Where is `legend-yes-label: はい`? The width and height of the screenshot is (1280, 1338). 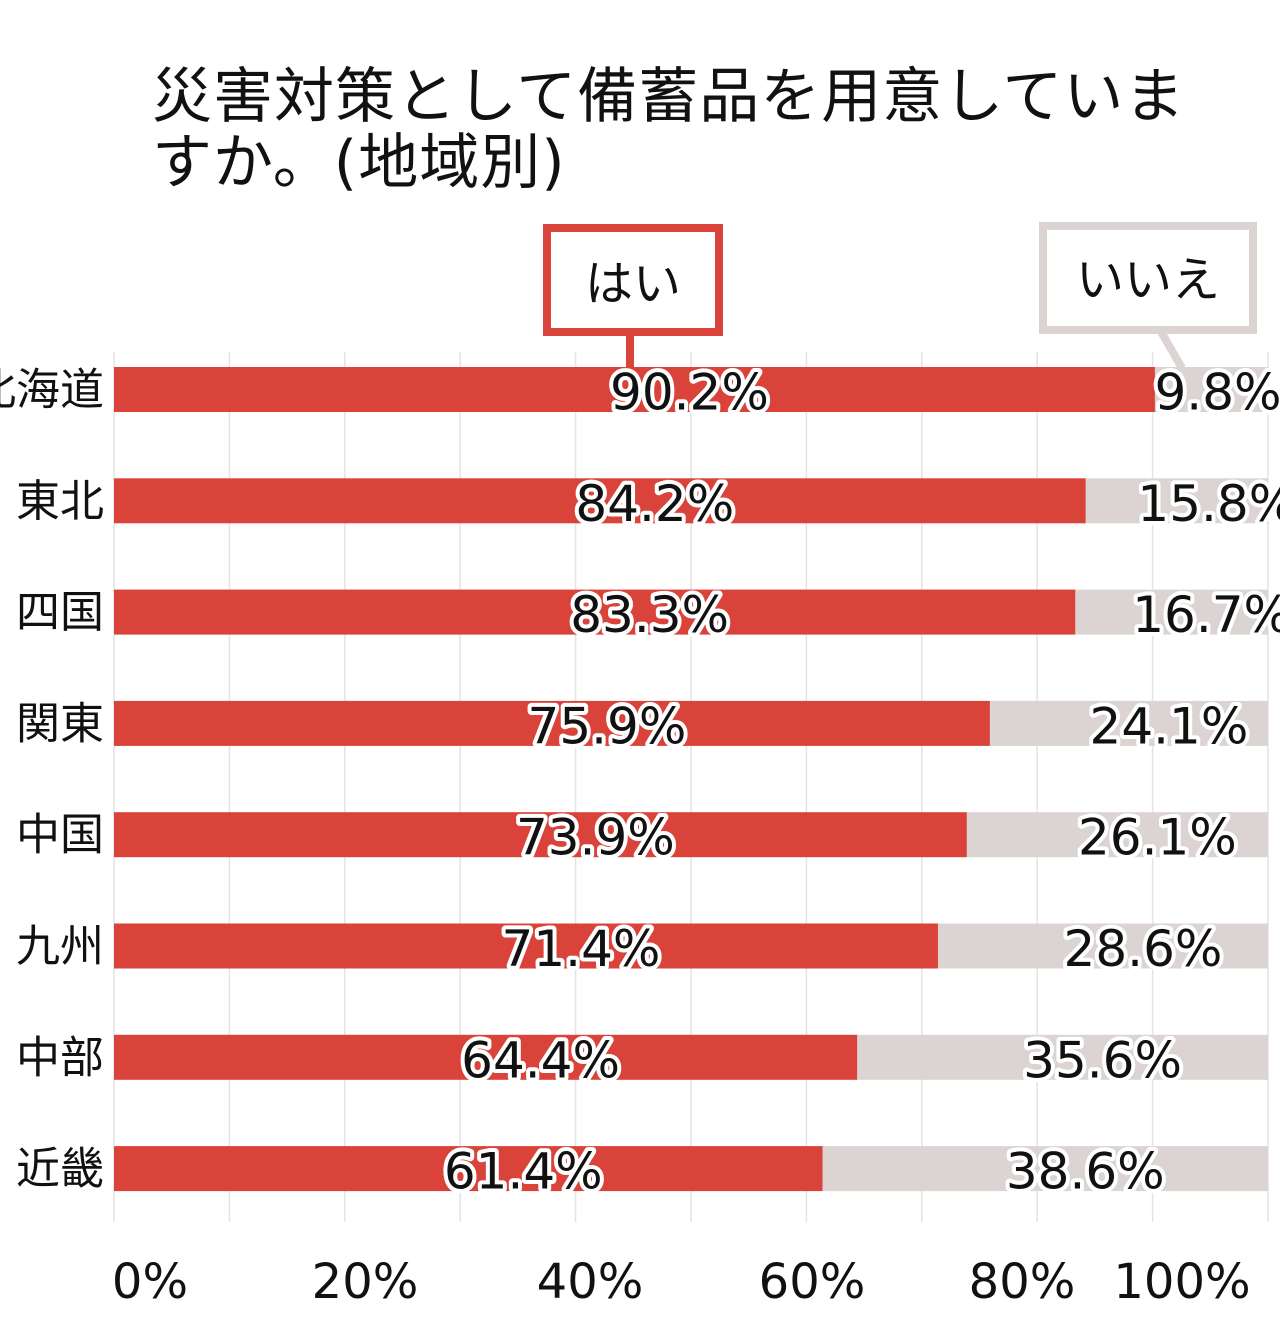
legend-yes-label: はい is located at coordinates (633, 284).